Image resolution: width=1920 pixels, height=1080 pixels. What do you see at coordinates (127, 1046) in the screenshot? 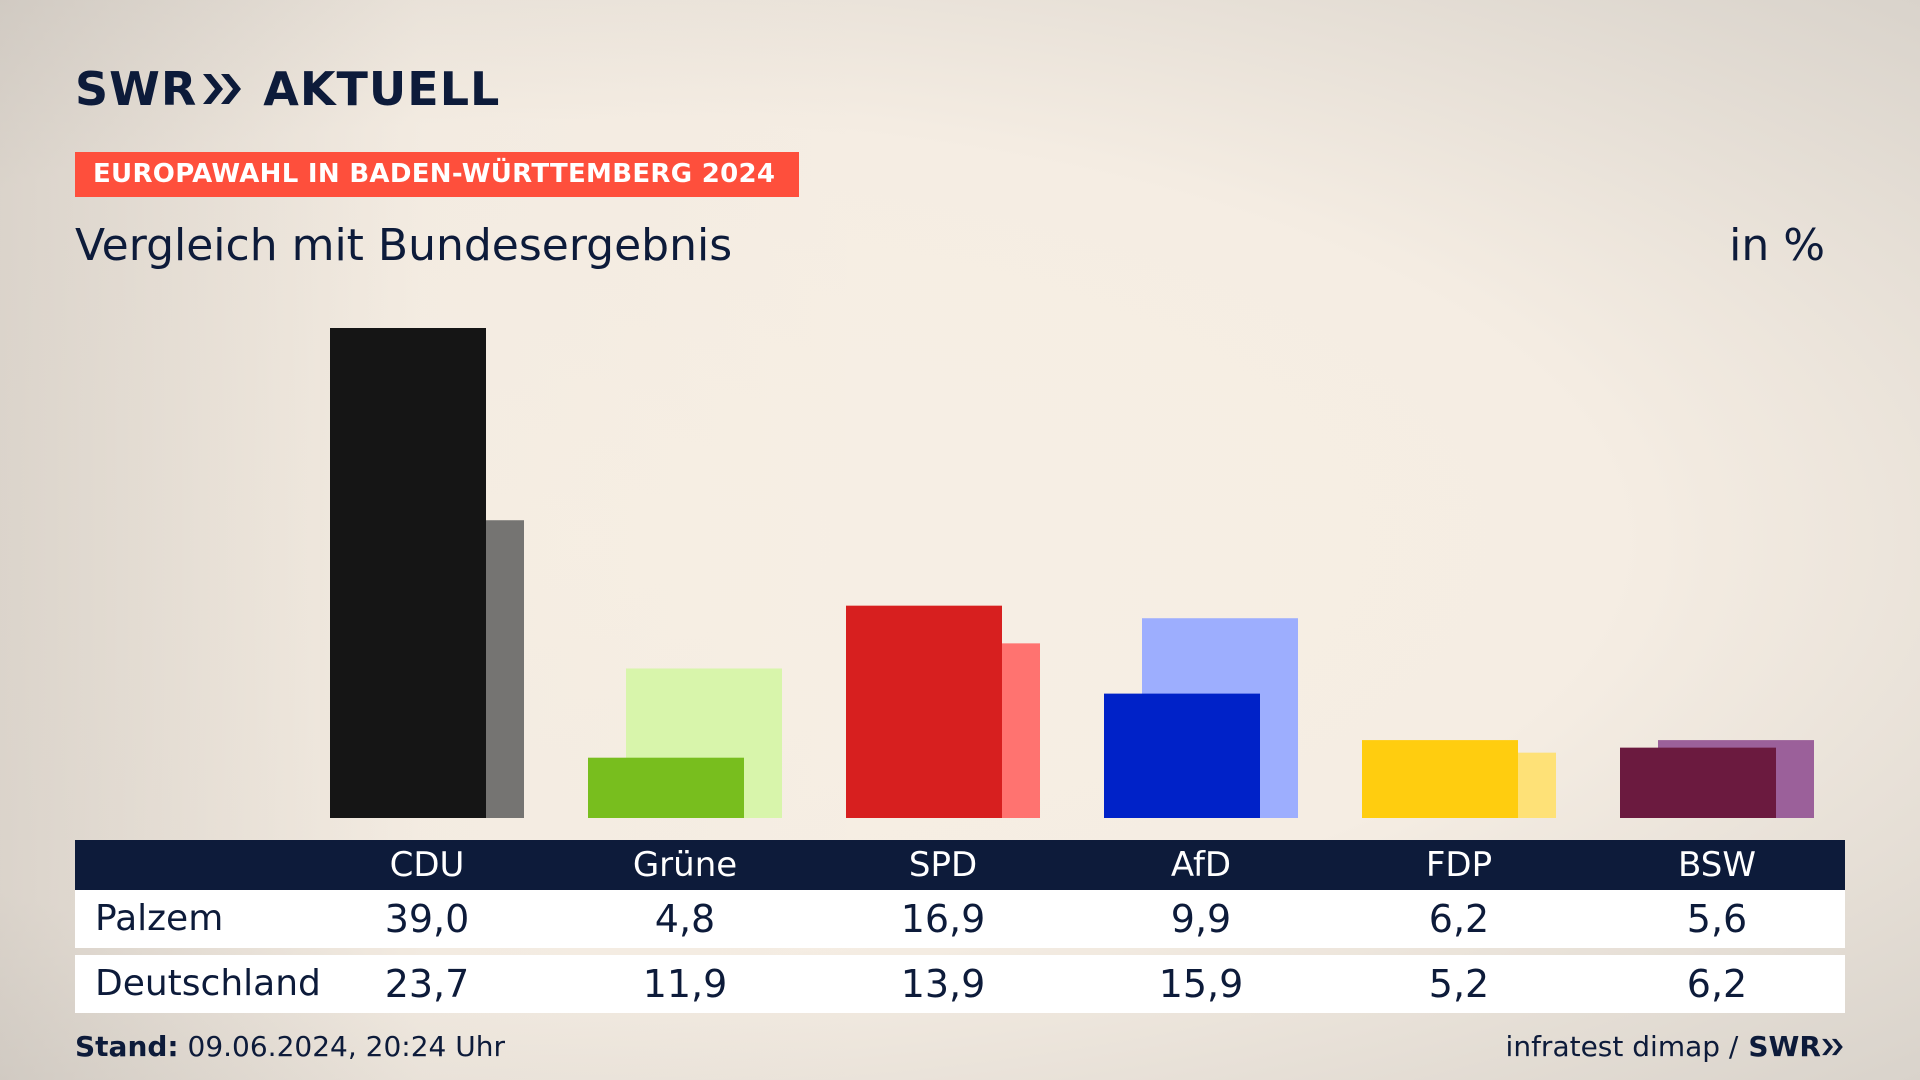
I see `stand-label: Stand:` at bounding box center [127, 1046].